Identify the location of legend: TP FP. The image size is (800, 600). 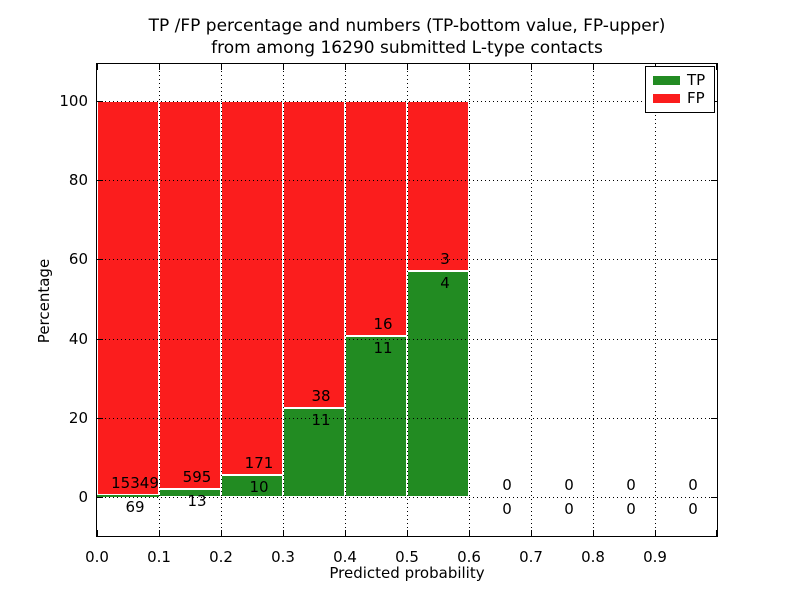
(680, 89).